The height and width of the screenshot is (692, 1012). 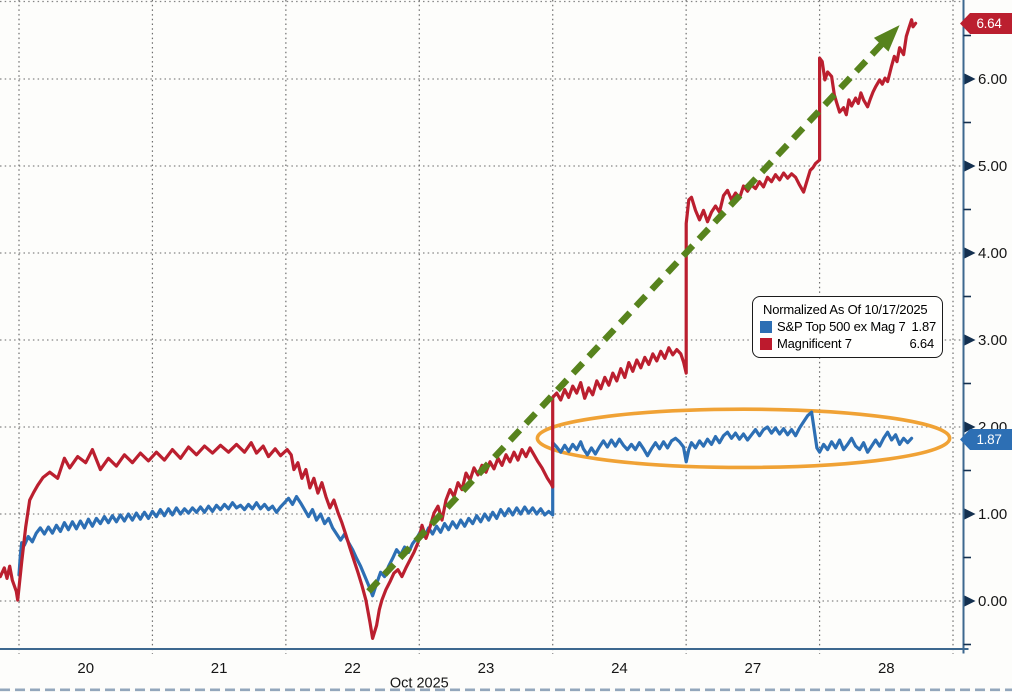 What do you see at coordinates (219, 668) in the screenshot?
I see `x-axis-label: 21` at bounding box center [219, 668].